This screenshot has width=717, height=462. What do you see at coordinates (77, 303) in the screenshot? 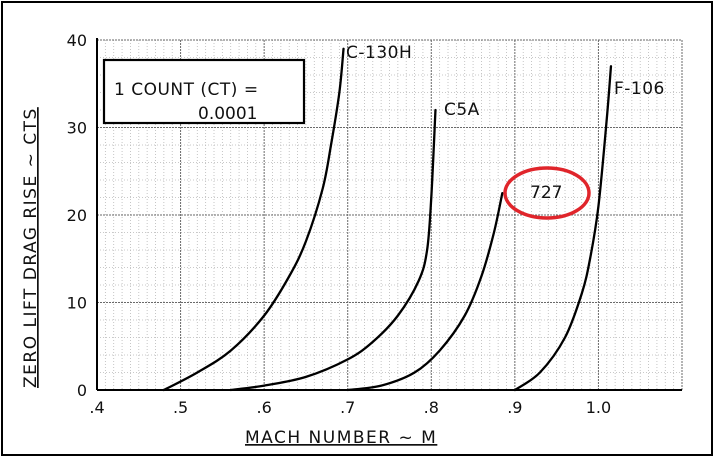
I see `y-tick-label: 10` at bounding box center [77, 303].